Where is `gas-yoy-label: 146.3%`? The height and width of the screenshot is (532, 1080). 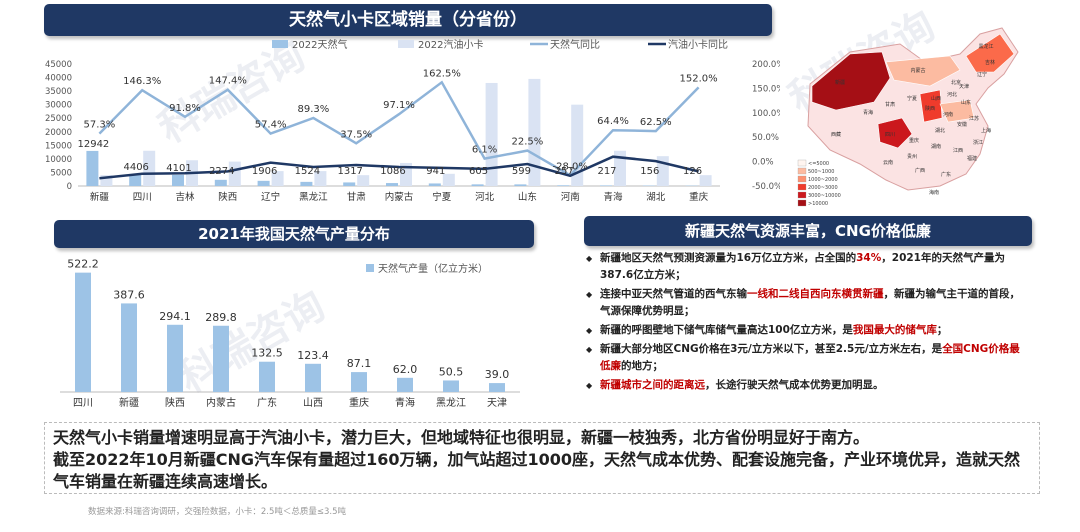 gas-yoy-label: 146.3% is located at coordinates (142, 81).